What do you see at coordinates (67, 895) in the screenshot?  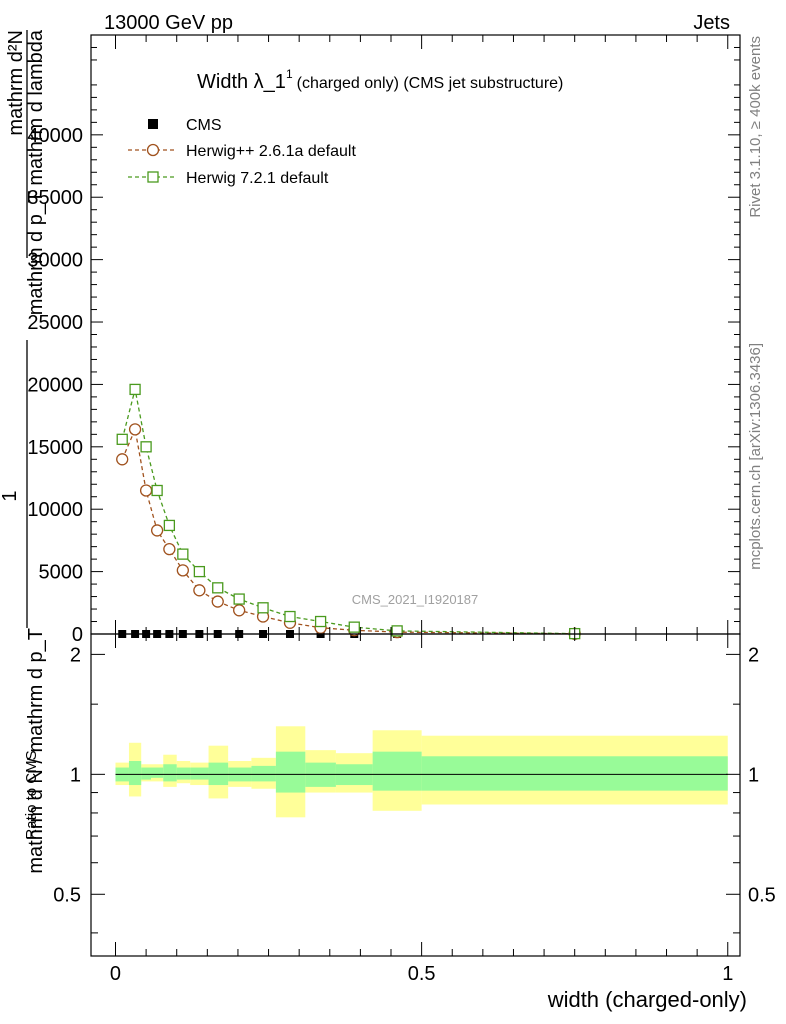 I see `ratio-y-tick-label-left: 0.5` at bounding box center [67, 895].